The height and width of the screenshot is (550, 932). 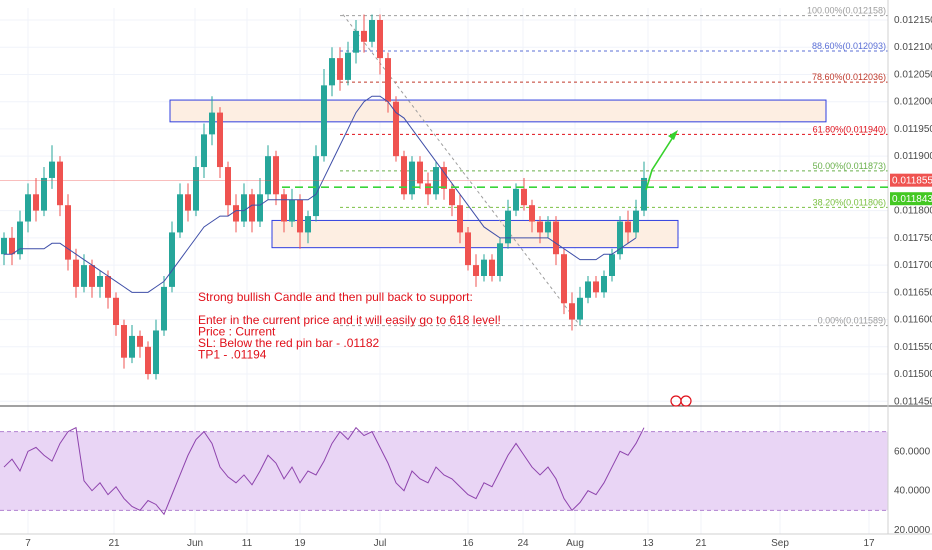 What do you see at coordinates (869, 543) in the screenshot?
I see `time-tick-label: 17` at bounding box center [869, 543].